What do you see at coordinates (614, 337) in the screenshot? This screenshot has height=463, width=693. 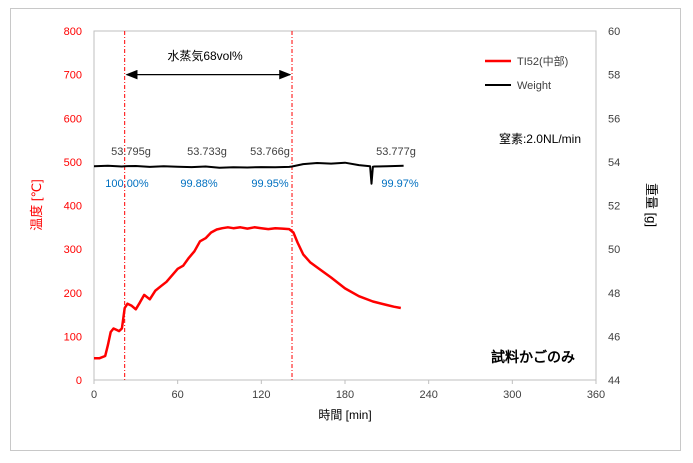 I see `y-right-tick-label: 46` at bounding box center [614, 337].